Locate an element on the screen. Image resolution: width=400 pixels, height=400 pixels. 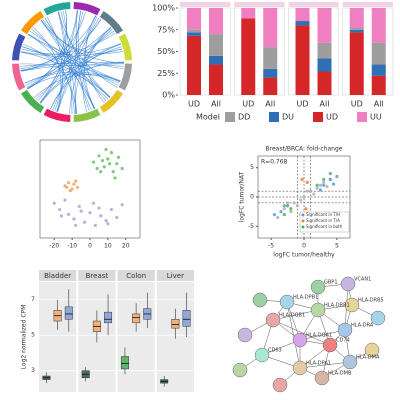
facet-label: Bladder is located at coordinates (57, 276).